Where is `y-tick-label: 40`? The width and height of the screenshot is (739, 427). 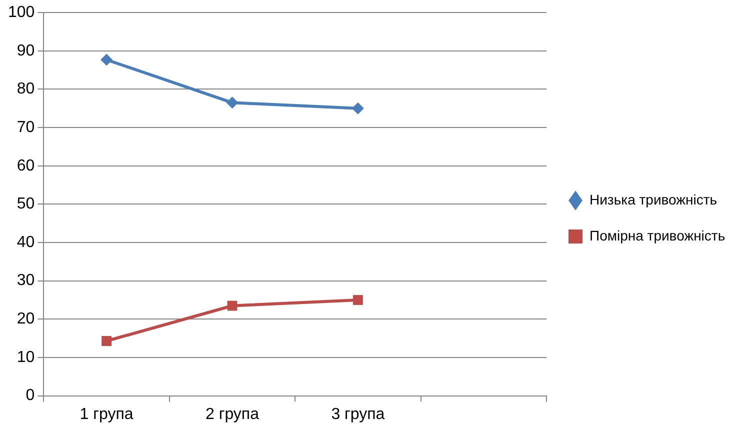 y-tick-label: 40 is located at coordinates (25, 242).